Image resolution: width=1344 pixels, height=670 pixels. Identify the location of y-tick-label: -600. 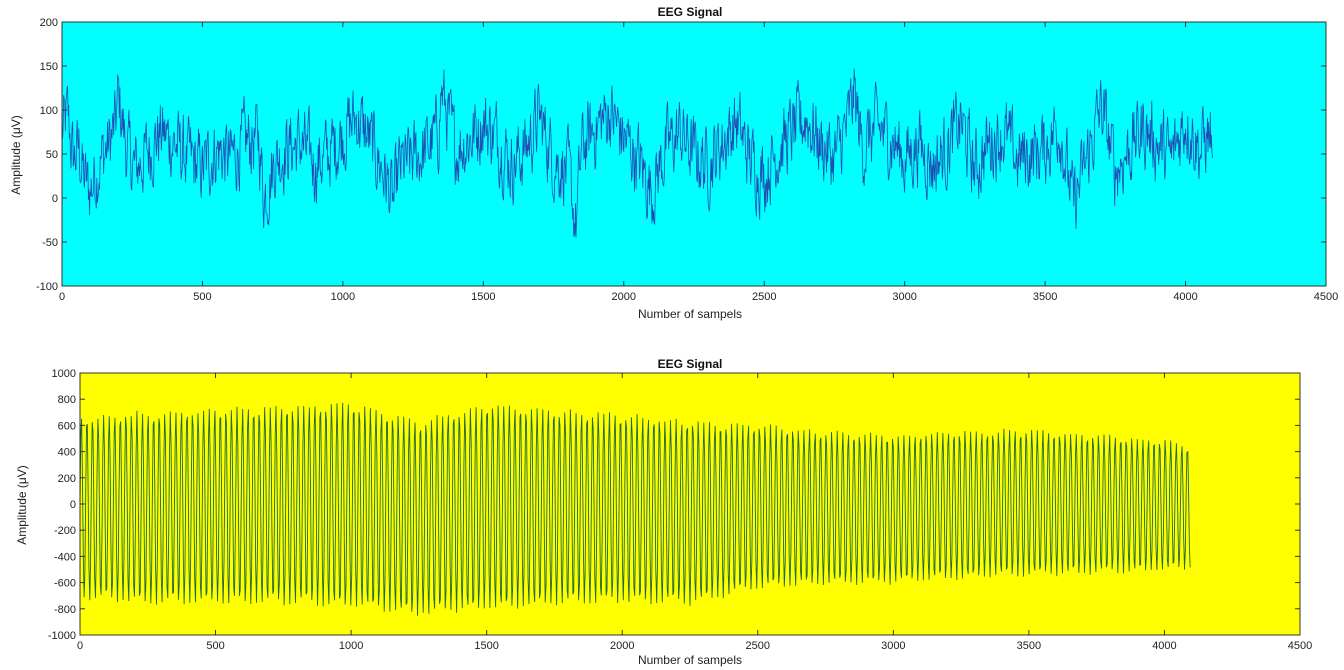
(65, 584).